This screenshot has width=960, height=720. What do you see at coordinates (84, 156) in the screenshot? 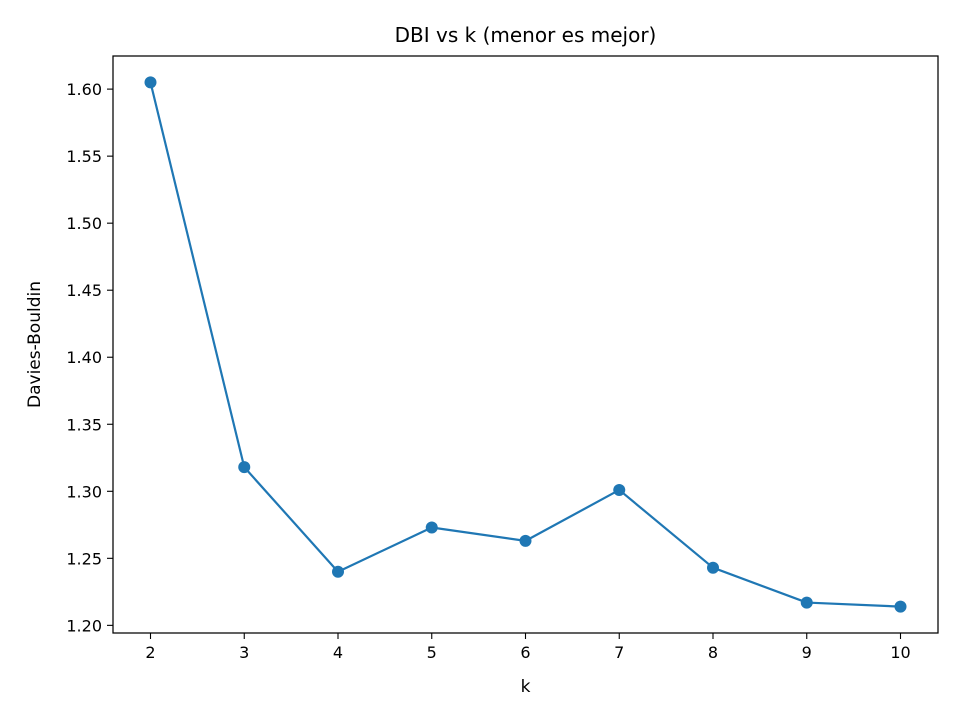
I see `y-tick-label: 1.55` at bounding box center [84, 156].